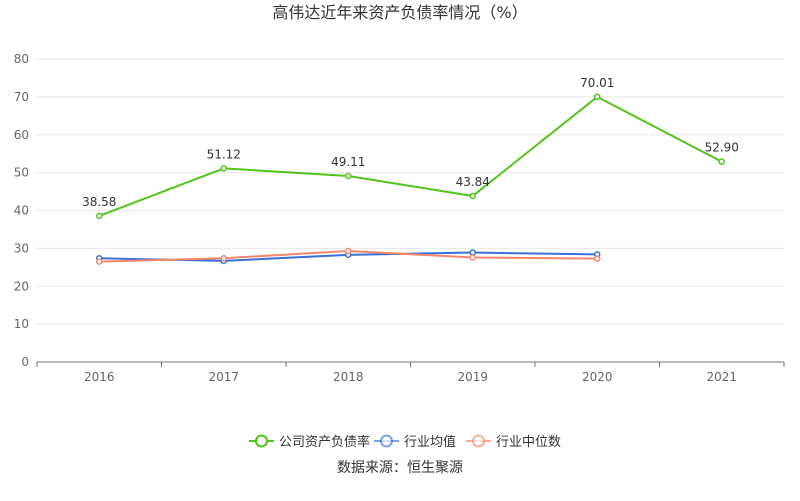 The image size is (800, 501). Describe the element at coordinates (99, 377) in the screenshot. I see `x-tick-label: 2016` at that location.